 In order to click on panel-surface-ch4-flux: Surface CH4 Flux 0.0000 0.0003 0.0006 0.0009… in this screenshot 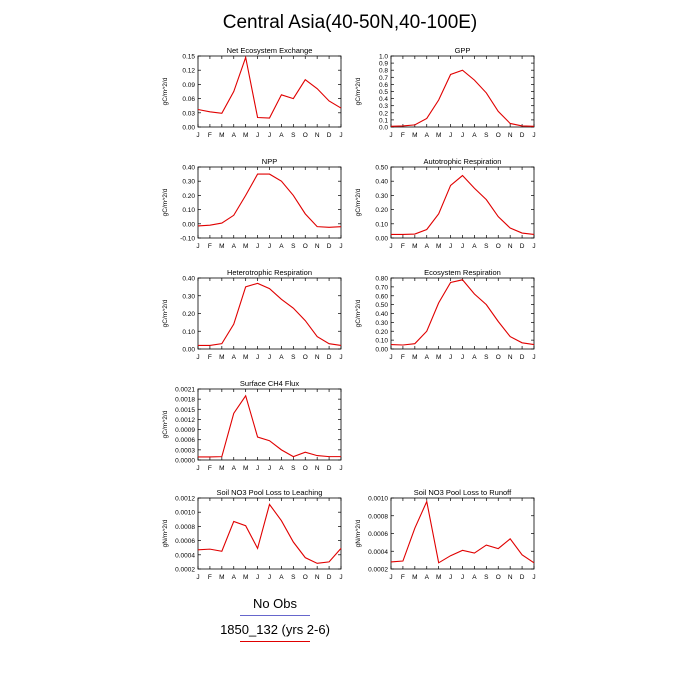, I will do `click(252, 429)`.